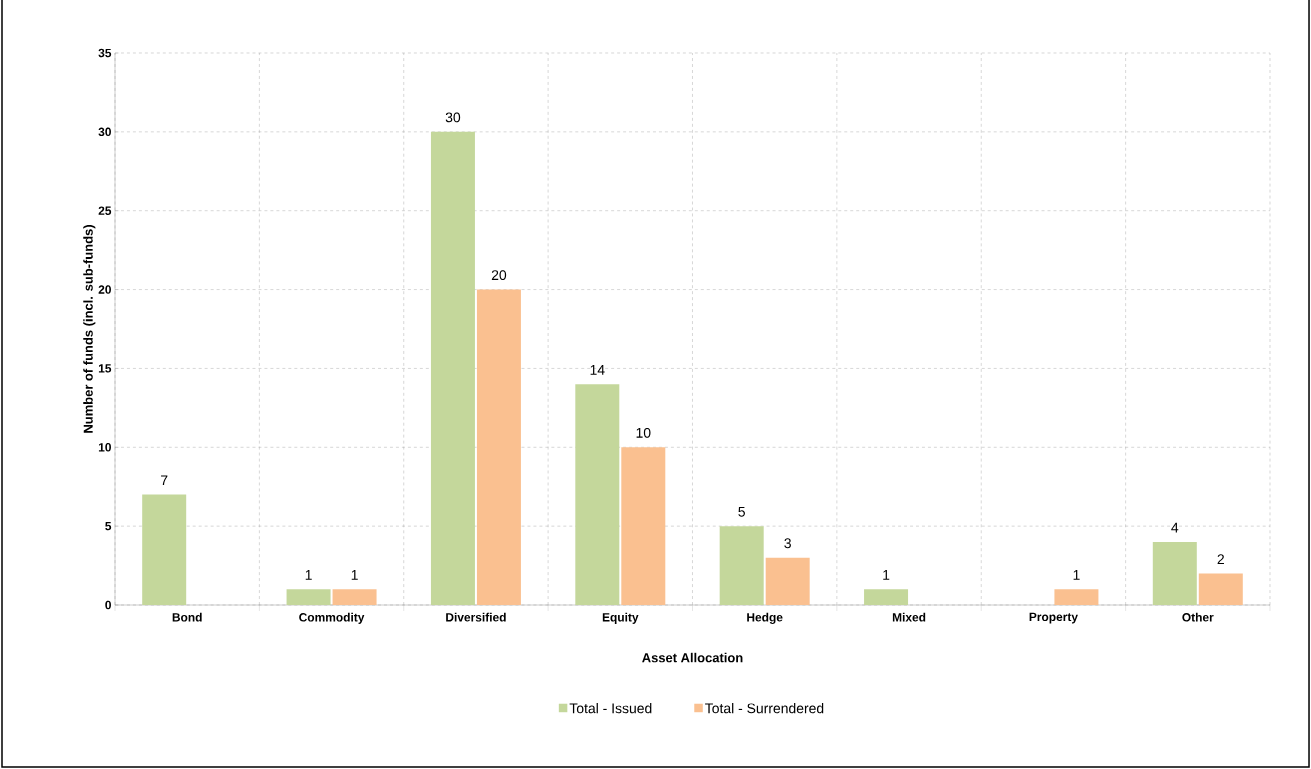 The width and height of the screenshot is (1311, 769). What do you see at coordinates (187, 617) in the screenshot?
I see `x-tick-label: Bond` at bounding box center [187, 617].